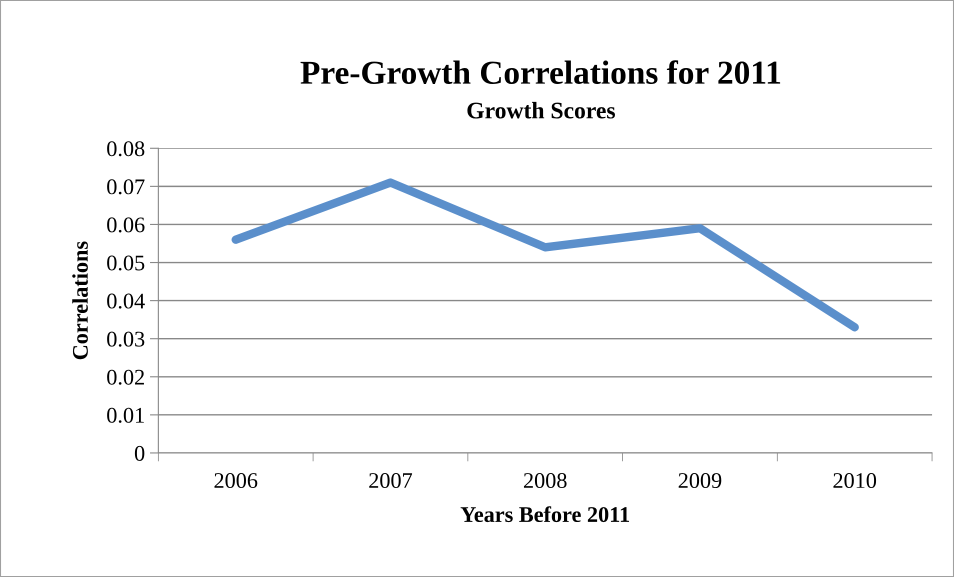  Describe the element at coordinates (126, 186) in the screenshot. I see `y-tick-label: 0.07` at that location.